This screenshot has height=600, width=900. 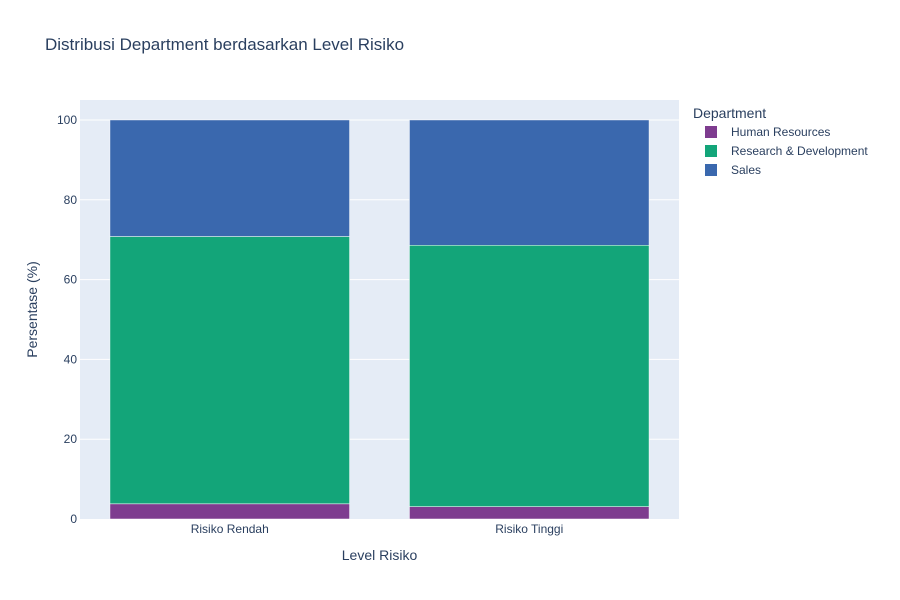 What do you see at coordinates (71, 280) in the screenshot?
I see `y-tick-label: 60` at bounding box center [71, 280].